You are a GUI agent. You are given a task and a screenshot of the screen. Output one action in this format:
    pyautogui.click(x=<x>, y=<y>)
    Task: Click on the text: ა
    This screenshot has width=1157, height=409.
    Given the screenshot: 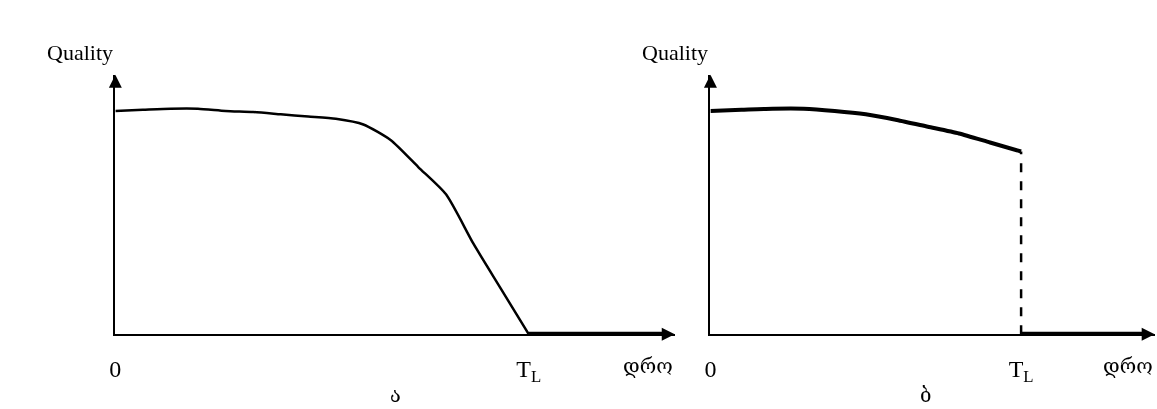 What is the action you would take?
    pyautogui.click(x=395, y=395)
    